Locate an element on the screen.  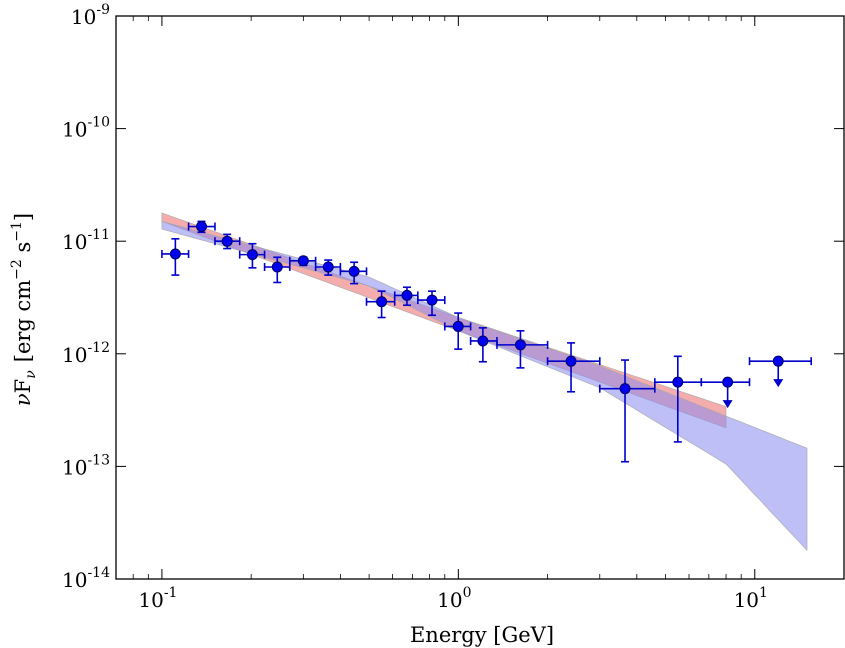
y-label-unit-a: [erg cm is located at coordinates (23, 321).